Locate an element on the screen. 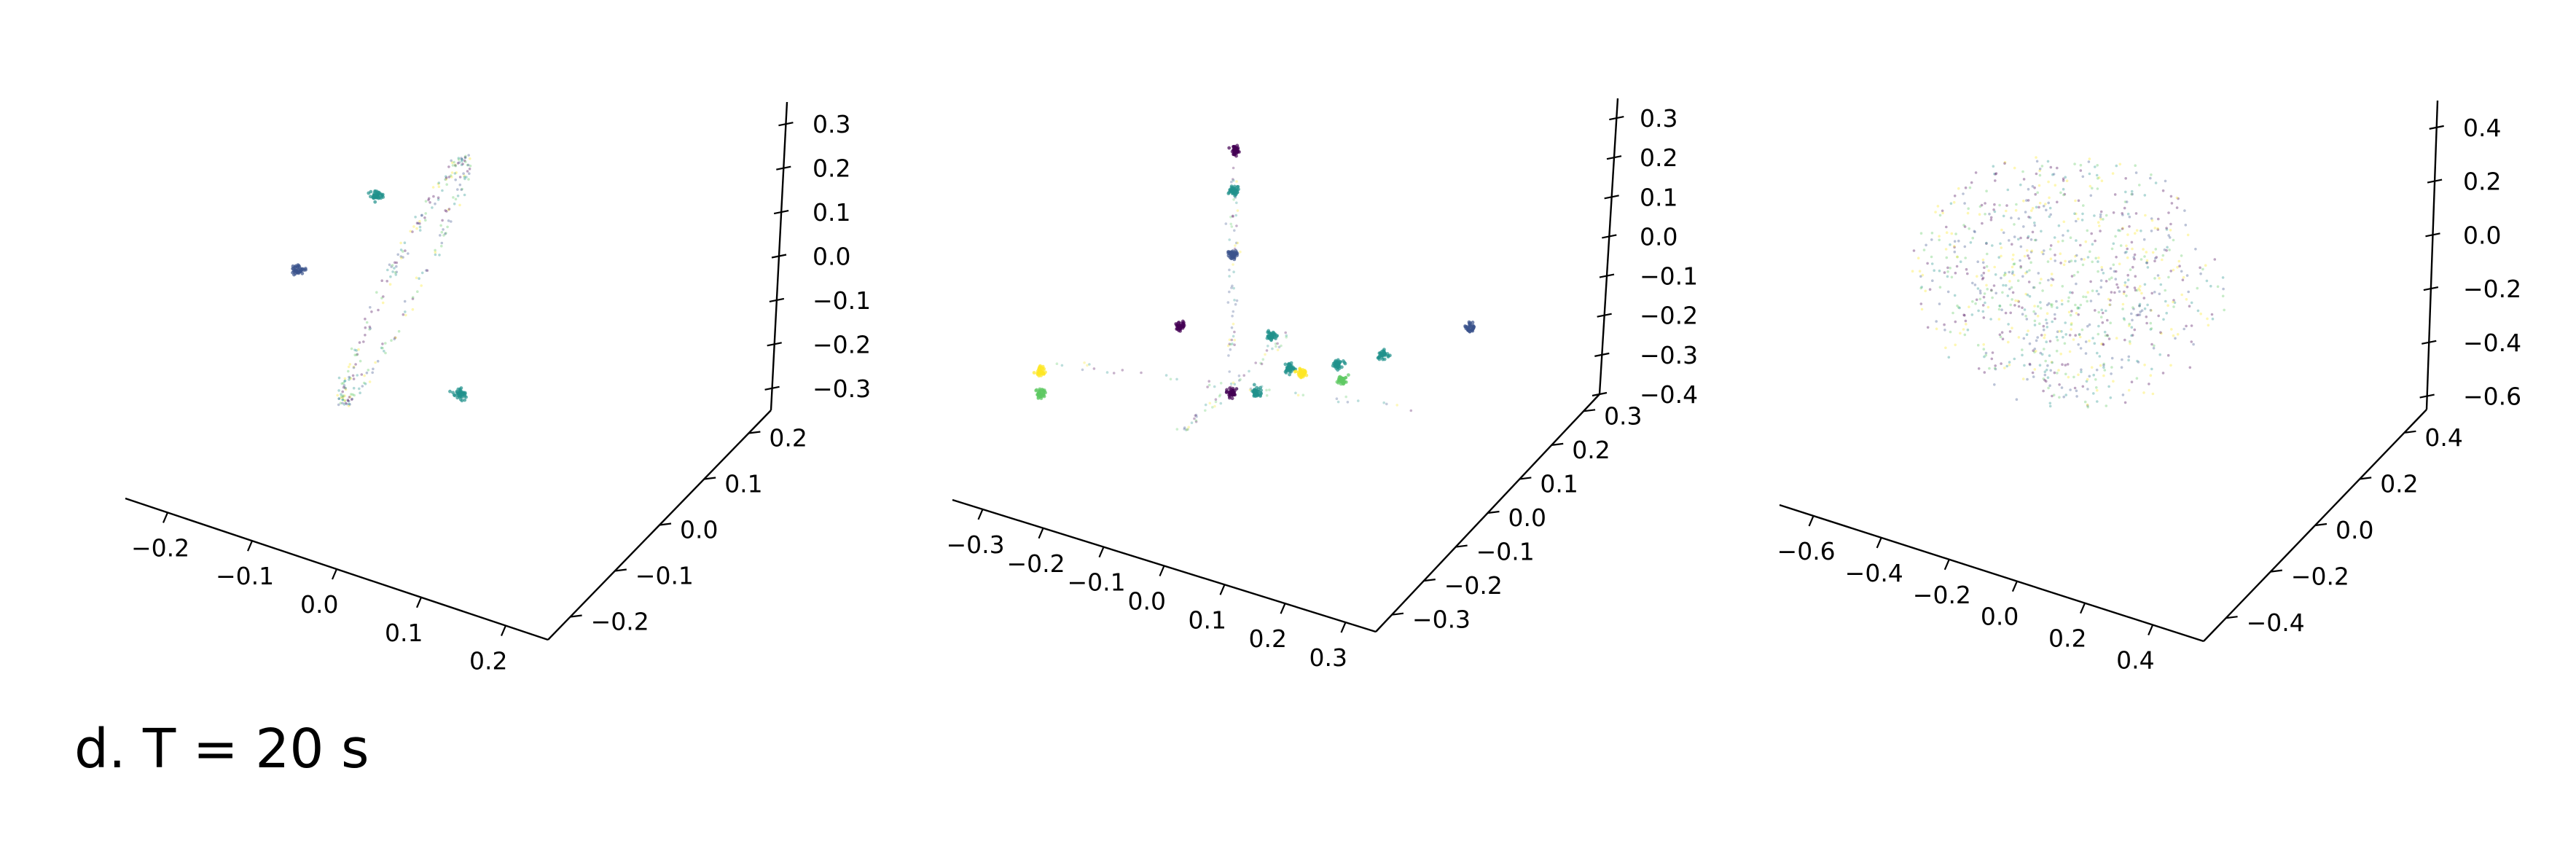  x-tick-label: −0.3 is located at coordinates (976, 544).